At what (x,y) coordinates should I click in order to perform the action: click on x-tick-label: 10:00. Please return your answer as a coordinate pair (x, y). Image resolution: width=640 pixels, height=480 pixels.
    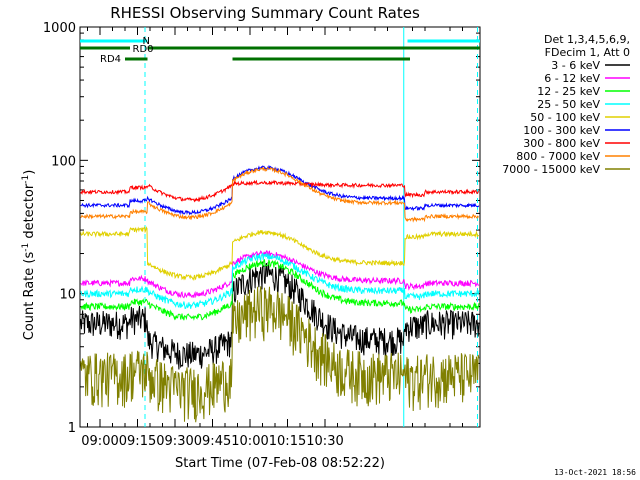
    Looking at the image, I should click on (249, 441).